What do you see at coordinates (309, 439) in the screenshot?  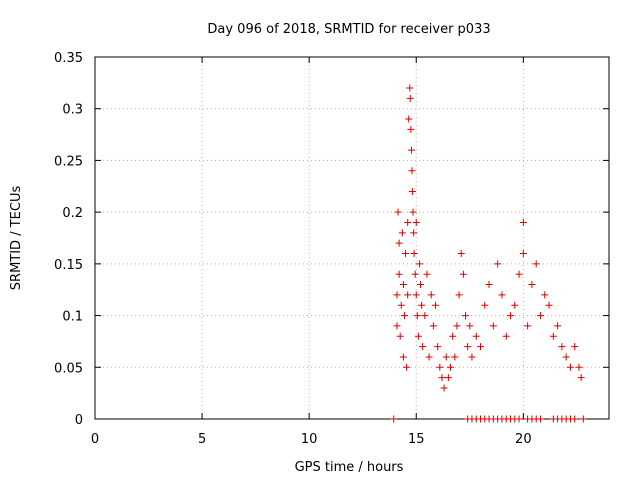 I see `x-tick-label: 10` at bounding box center [309, 439].